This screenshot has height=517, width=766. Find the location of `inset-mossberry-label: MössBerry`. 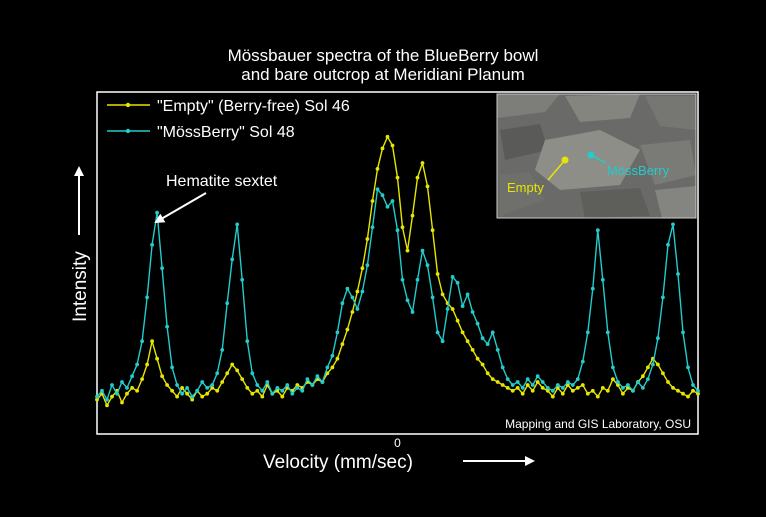

inset-mossberry-label: MössBerry is located at coordinates (638, 170).